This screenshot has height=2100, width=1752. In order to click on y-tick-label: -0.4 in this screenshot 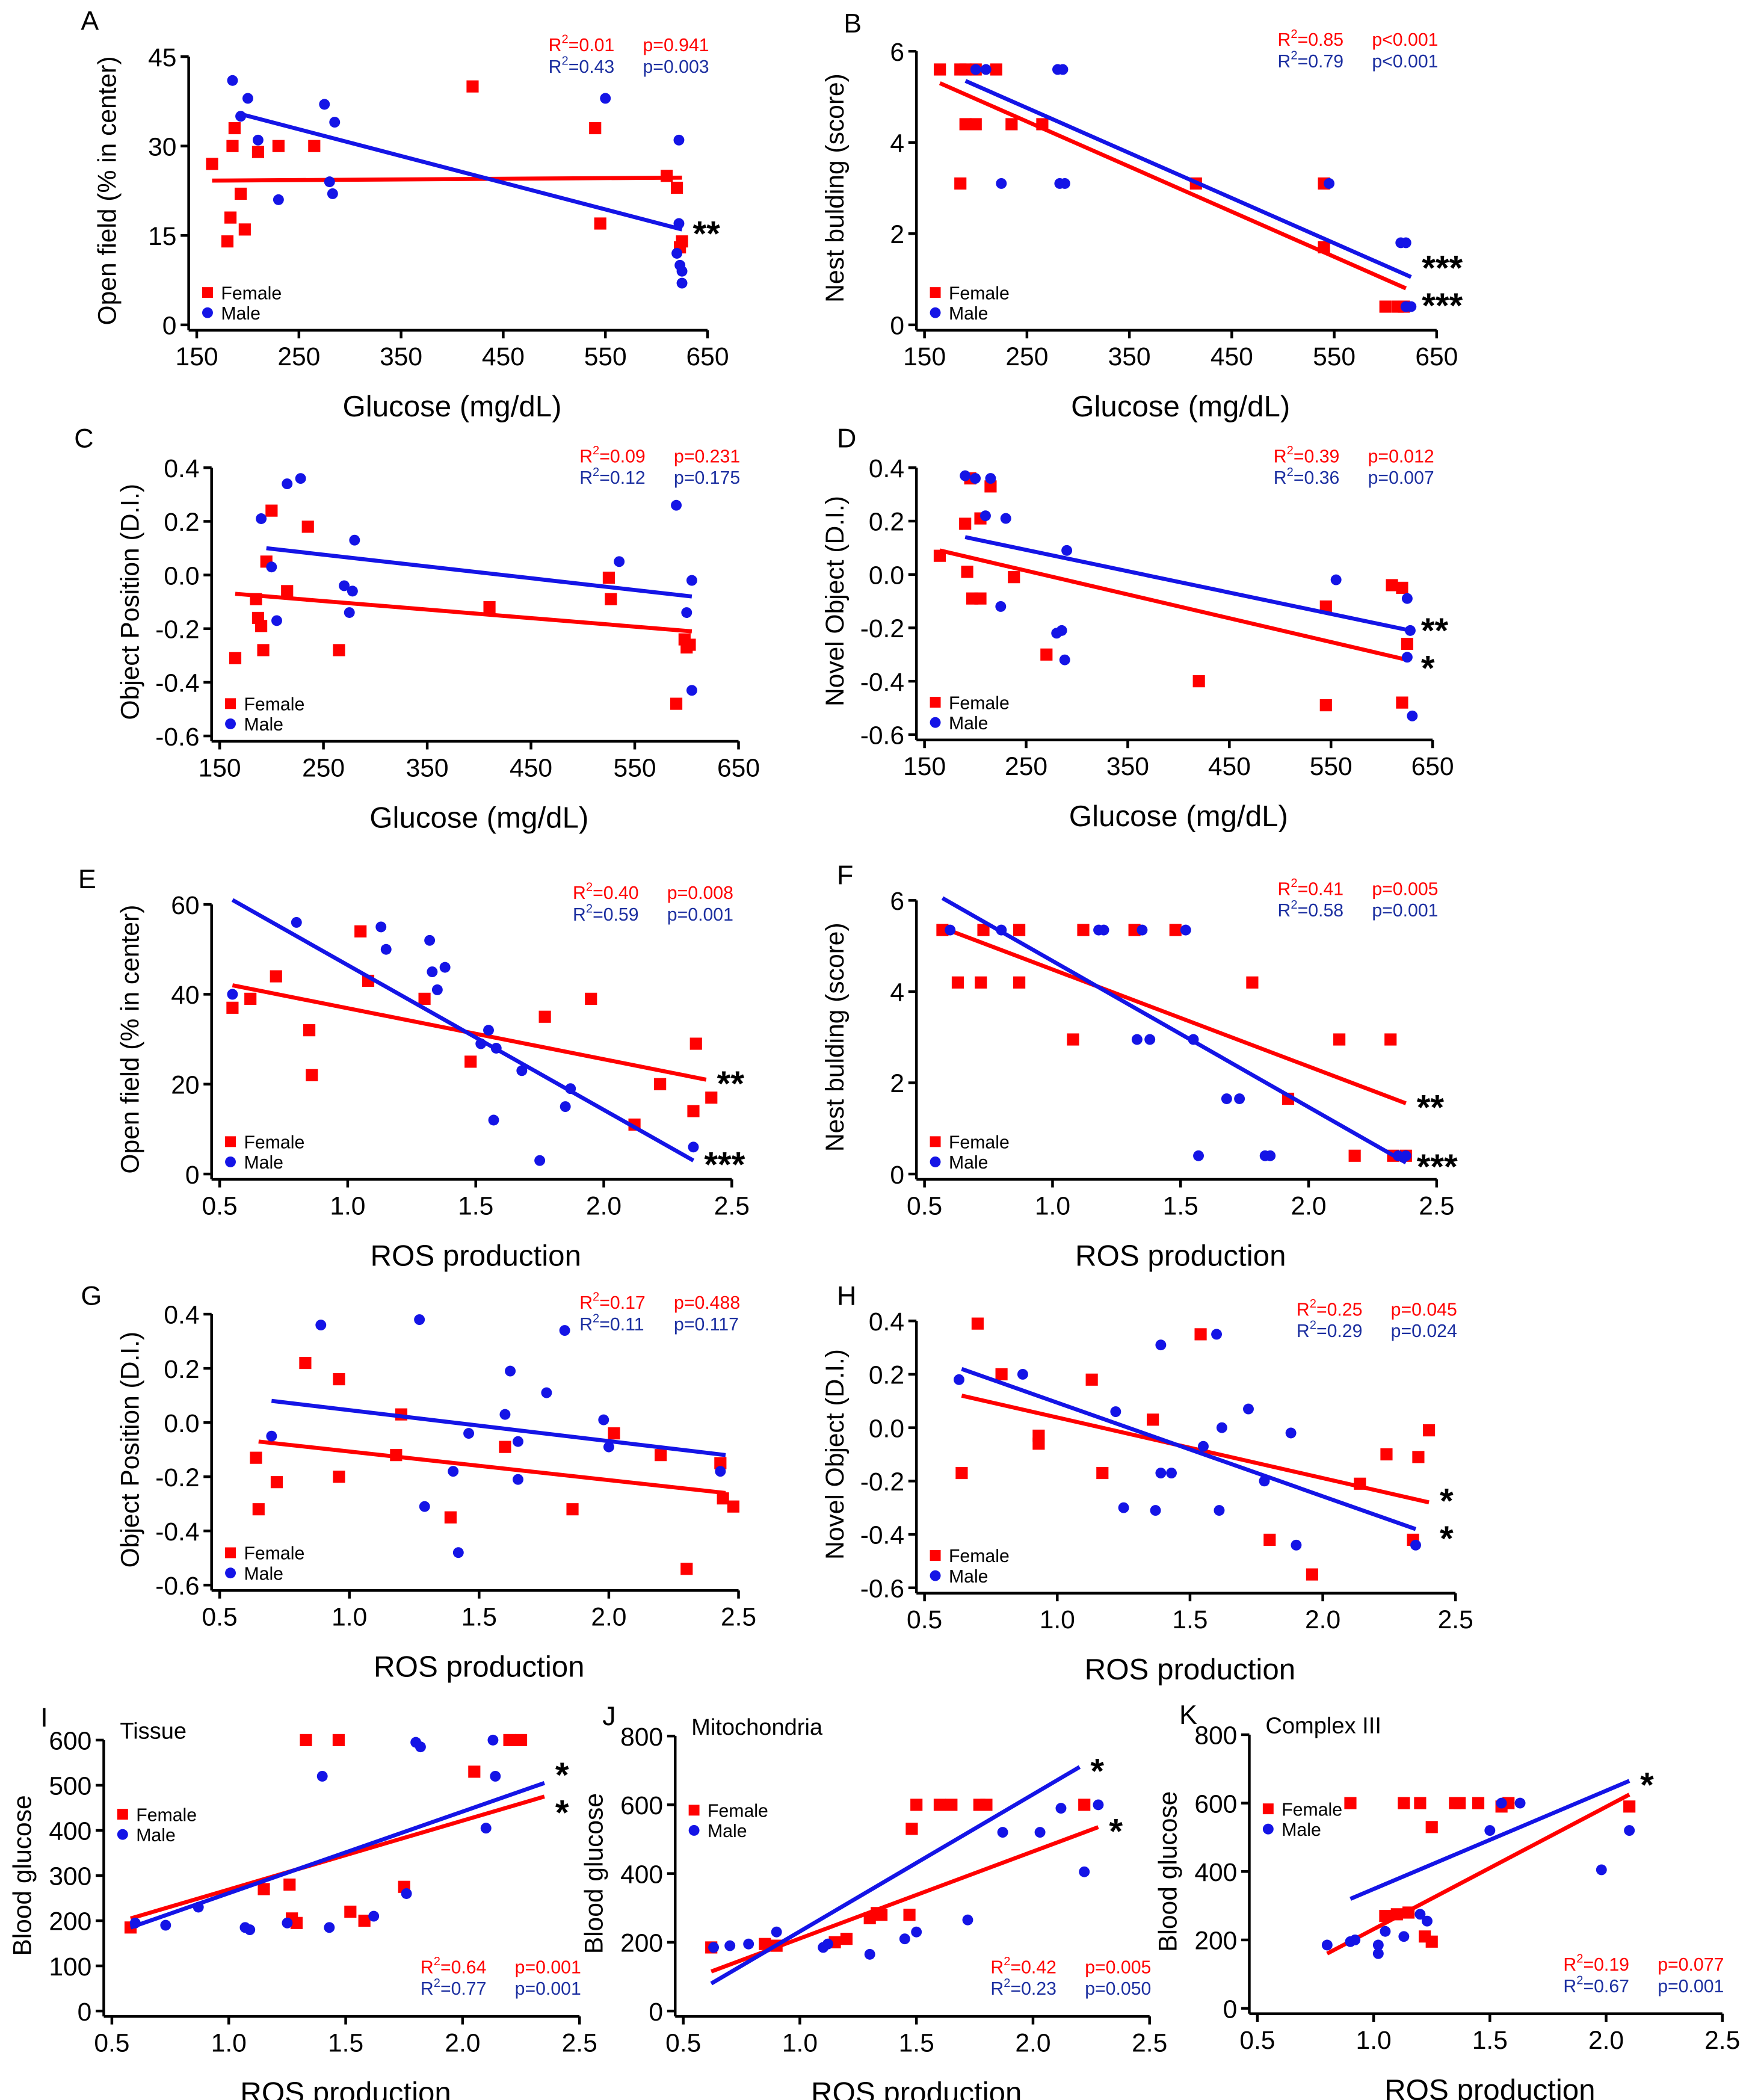, I will do `click(177, 1532)`.